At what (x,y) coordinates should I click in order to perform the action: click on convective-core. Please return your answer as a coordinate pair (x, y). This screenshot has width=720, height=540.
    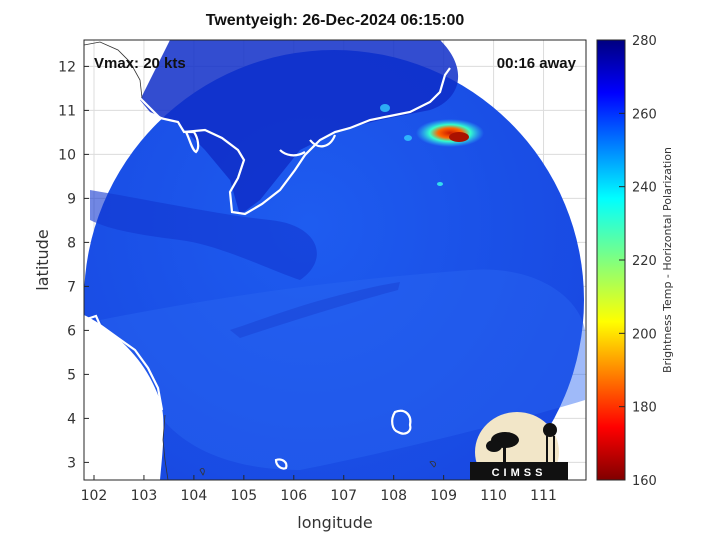
    Looking at the image, I should click on (459, 137).